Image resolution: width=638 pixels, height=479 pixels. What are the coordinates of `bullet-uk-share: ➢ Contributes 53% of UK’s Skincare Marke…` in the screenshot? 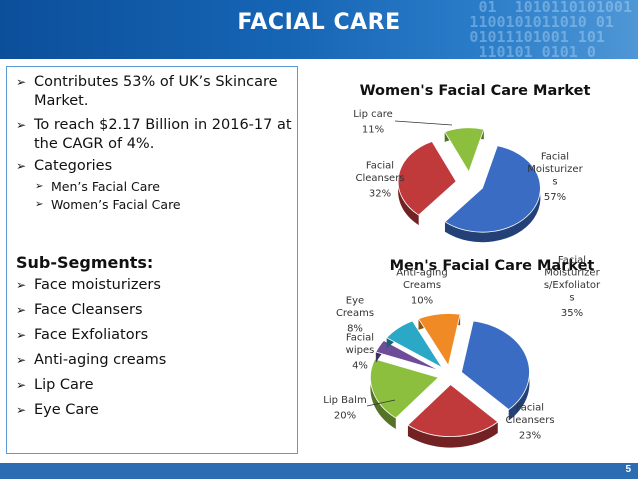 It's located at (147, 91).